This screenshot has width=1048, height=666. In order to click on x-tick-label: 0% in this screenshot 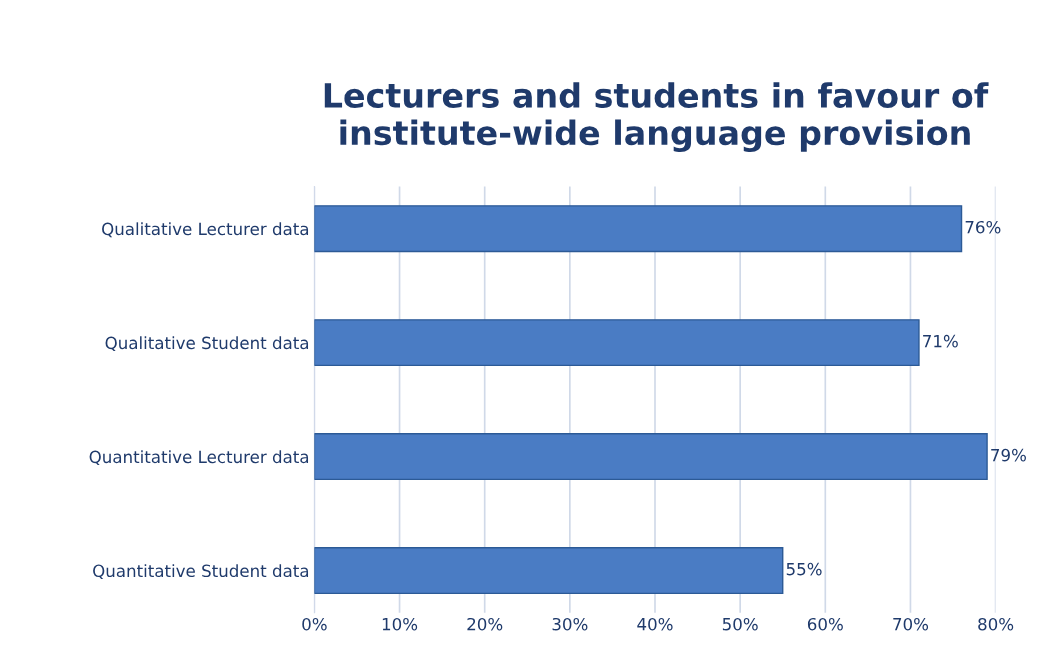, I will do `click(314, 624)`.